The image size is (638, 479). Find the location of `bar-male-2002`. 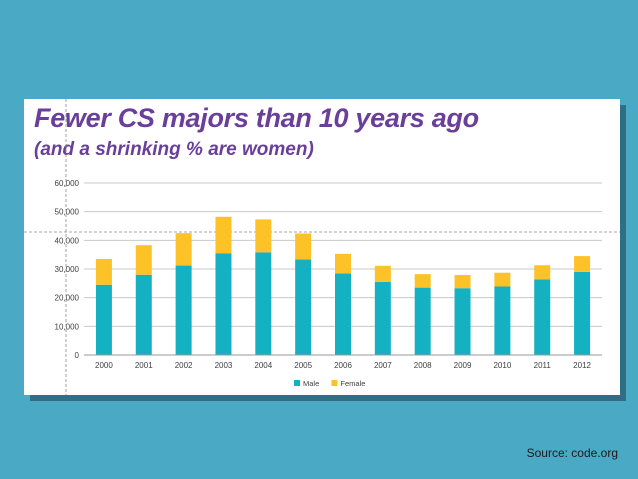

bar-male-2002 is located at coordinates (183, 310).